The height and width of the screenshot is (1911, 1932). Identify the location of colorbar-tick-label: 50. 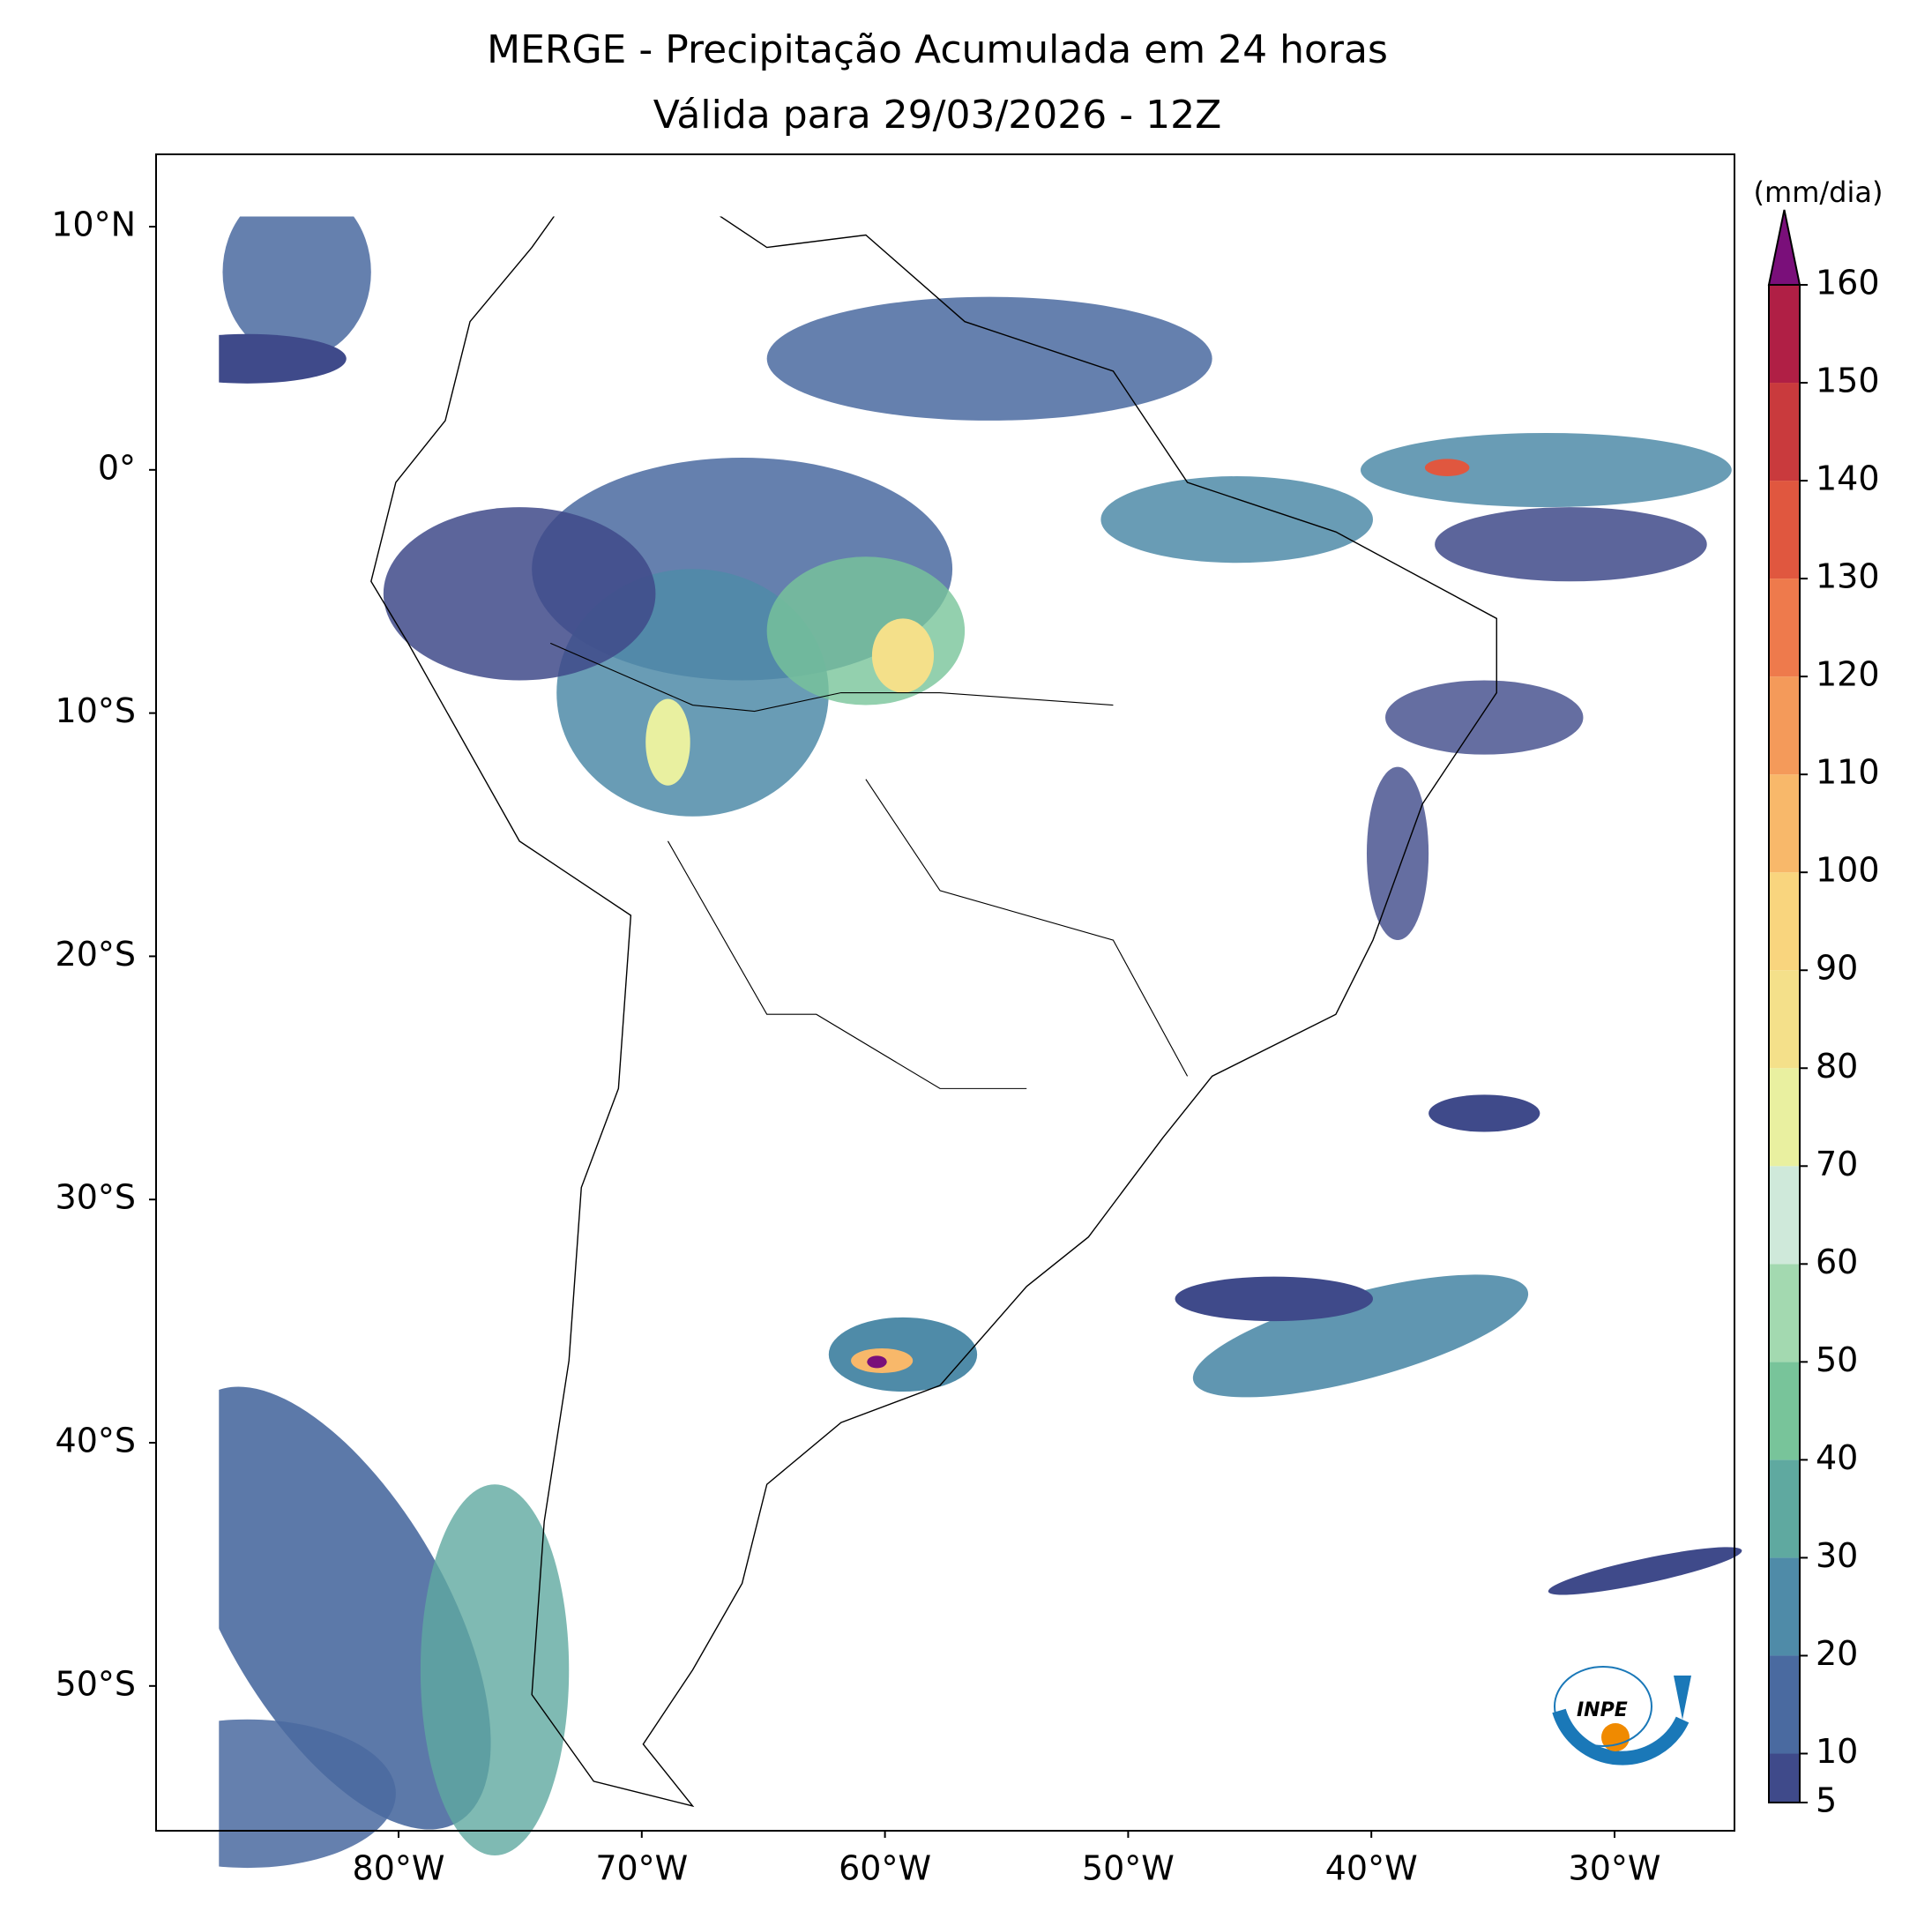
(1837, 1360).